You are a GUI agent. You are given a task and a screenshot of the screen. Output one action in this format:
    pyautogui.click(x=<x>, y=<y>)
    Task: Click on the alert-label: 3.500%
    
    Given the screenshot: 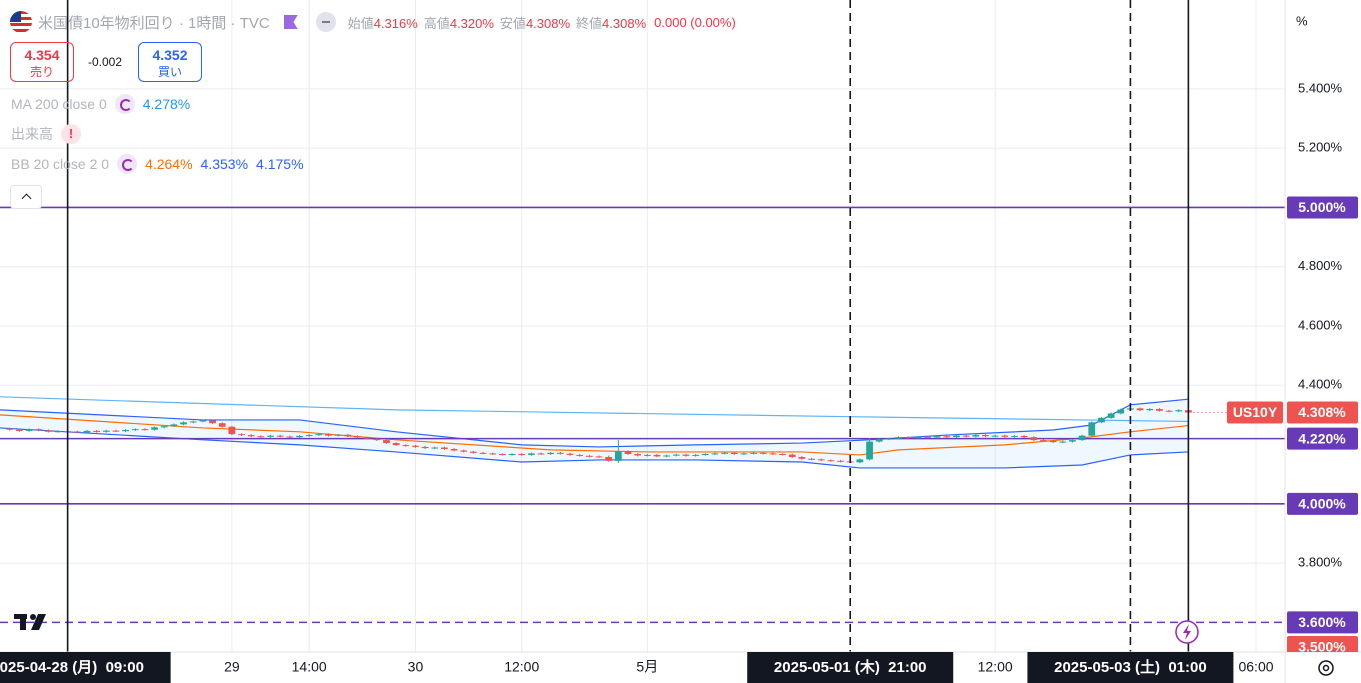 What is the action you would take?
    pyautogui.click(x=1322, y=647)
    